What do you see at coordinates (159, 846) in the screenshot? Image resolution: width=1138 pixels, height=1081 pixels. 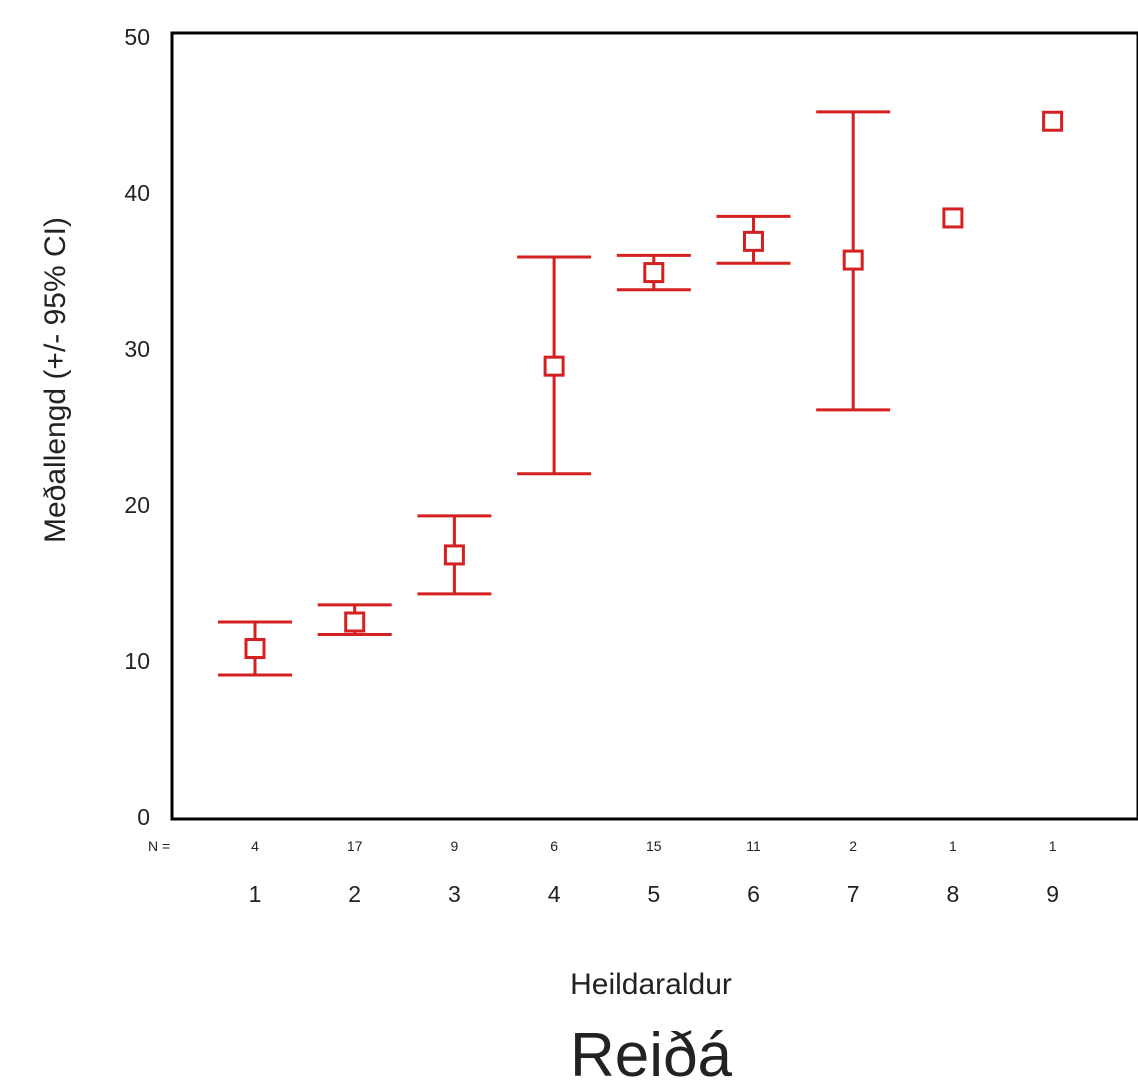 I see `n-prefix-label: N =` at bounding box center [159, 846].